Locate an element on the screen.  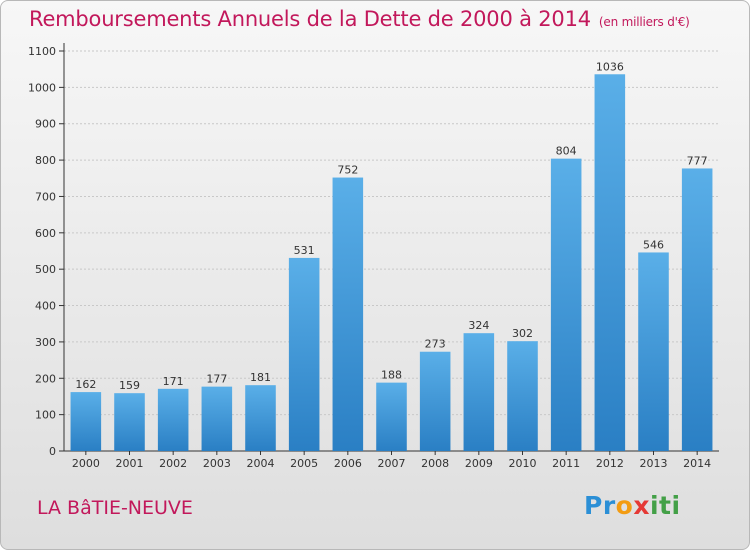
y-tick-label: 700 is located at coordinates (45, 196).